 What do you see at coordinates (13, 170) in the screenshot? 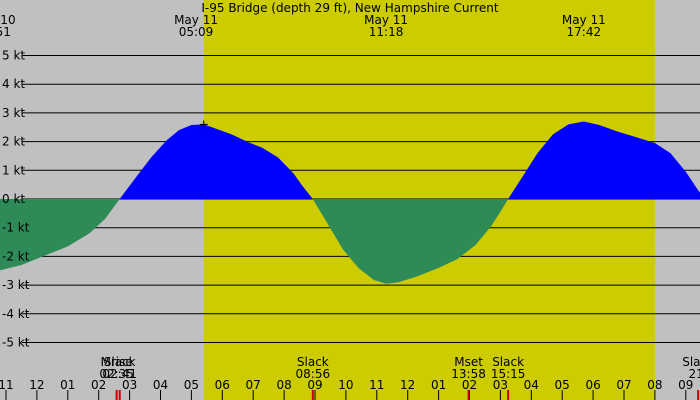
I see `y-tick-label: 1 kt` at bounding box center [13, 170].